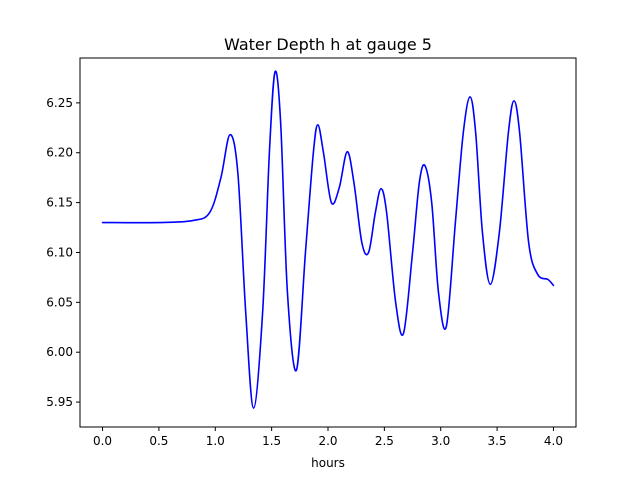 Image resolution: width=640 pixels, height=480 pixels. What do you see at coordinates (553, 441) in the screenshot?
I see `x-tick-label: 4.0` at bounding box center [553, 441].